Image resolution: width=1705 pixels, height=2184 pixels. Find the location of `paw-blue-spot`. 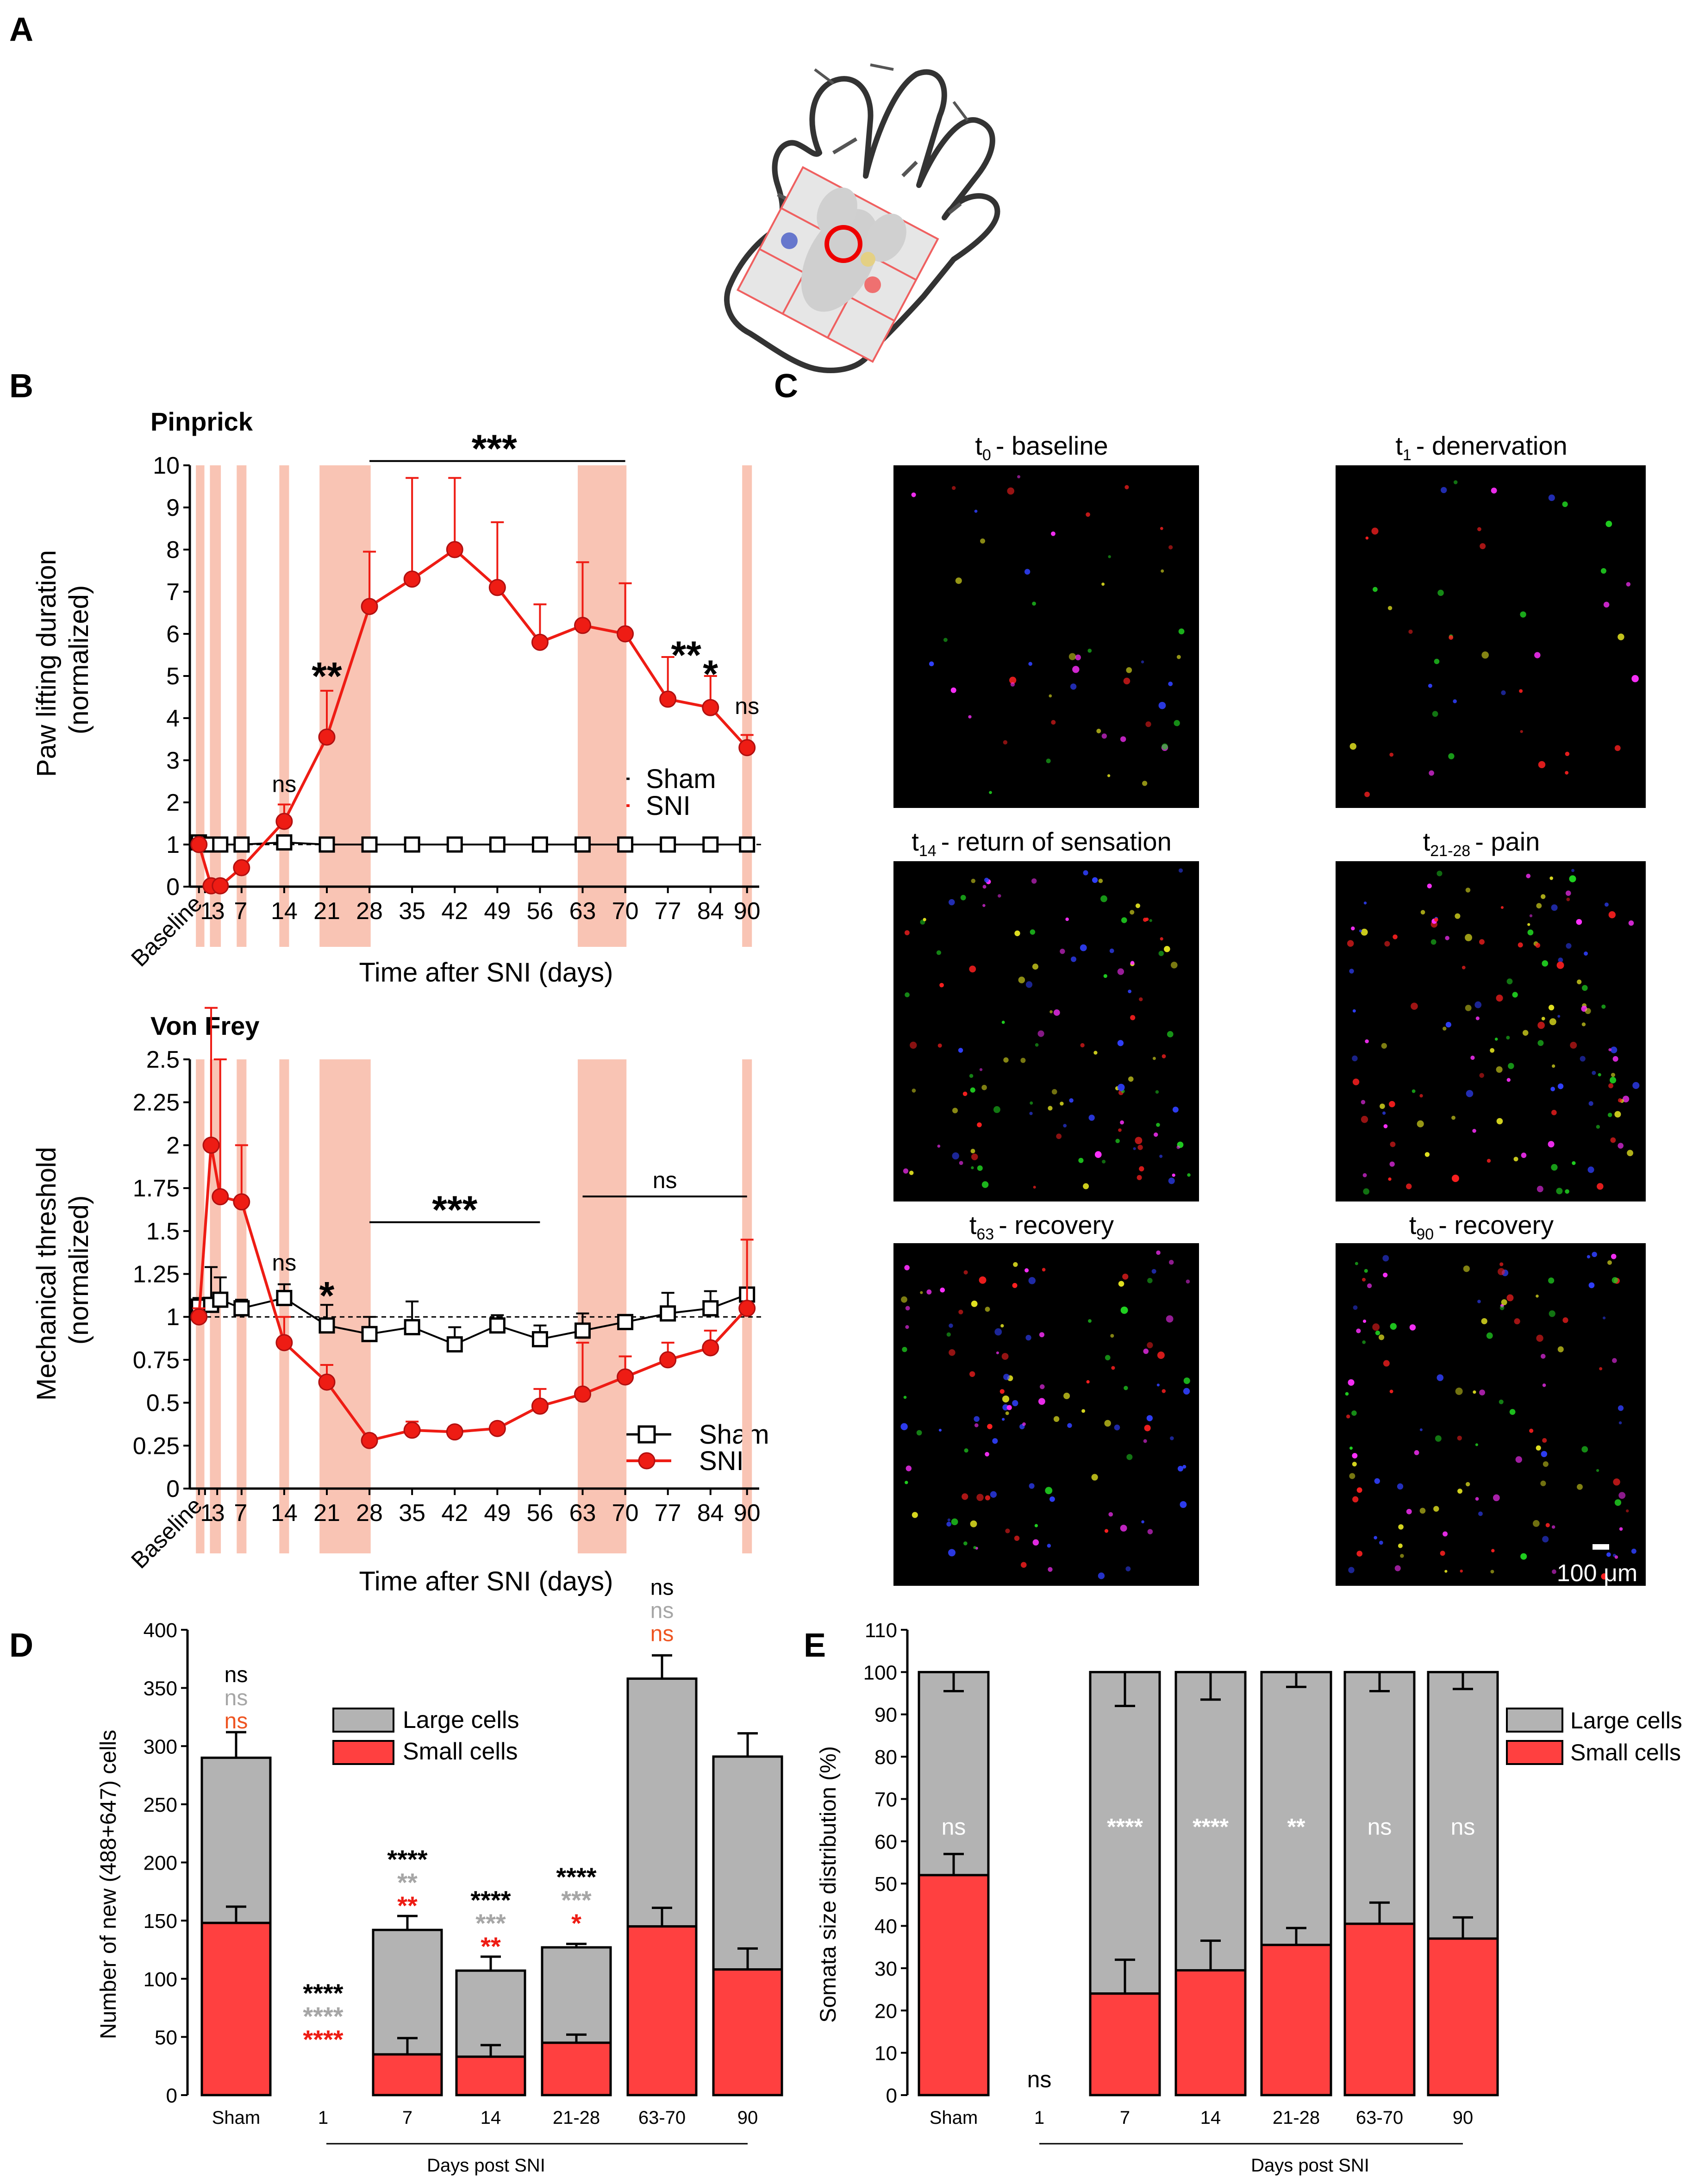

paw-blue-spot is located at coordinates (789, 240).